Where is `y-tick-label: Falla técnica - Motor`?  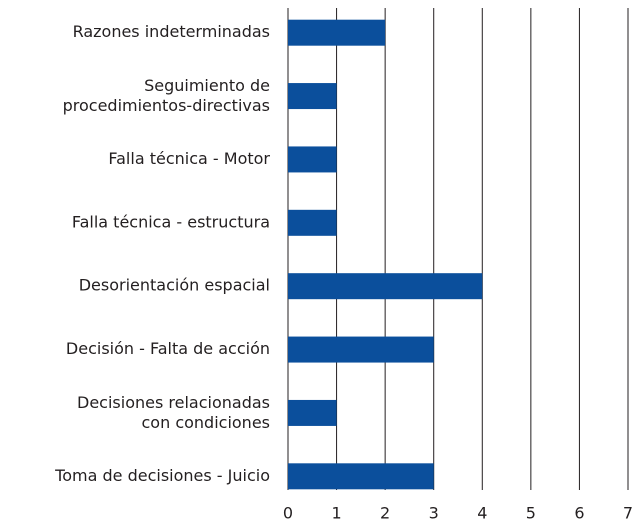
y-tick-label: Falla técnica - Motor is located at coordinates (189, 158).